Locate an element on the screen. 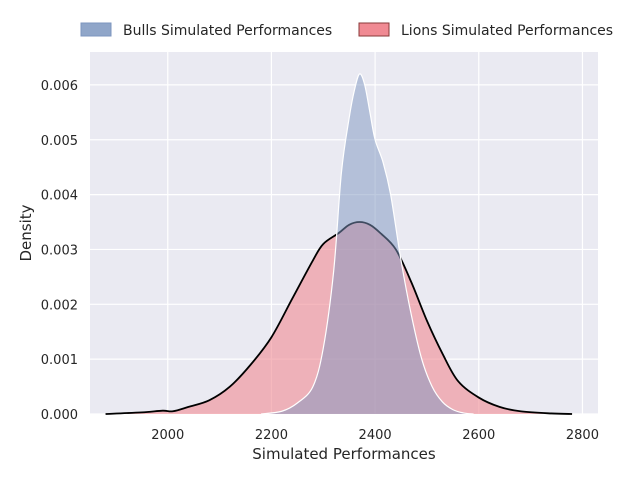  x-tick-label: 2200 is located at coordinates (271, 435).